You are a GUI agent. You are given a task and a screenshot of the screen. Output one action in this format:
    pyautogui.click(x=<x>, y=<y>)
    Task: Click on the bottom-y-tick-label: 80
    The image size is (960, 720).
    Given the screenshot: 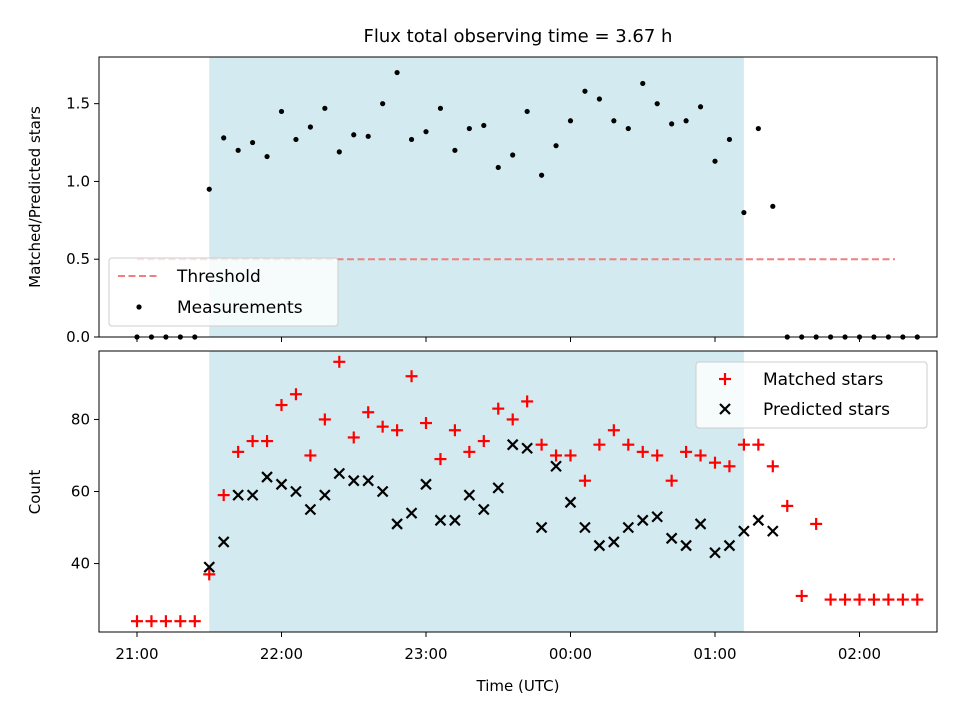 What is the action you would take?
    pyautogui.click(x=80, y=419)
    